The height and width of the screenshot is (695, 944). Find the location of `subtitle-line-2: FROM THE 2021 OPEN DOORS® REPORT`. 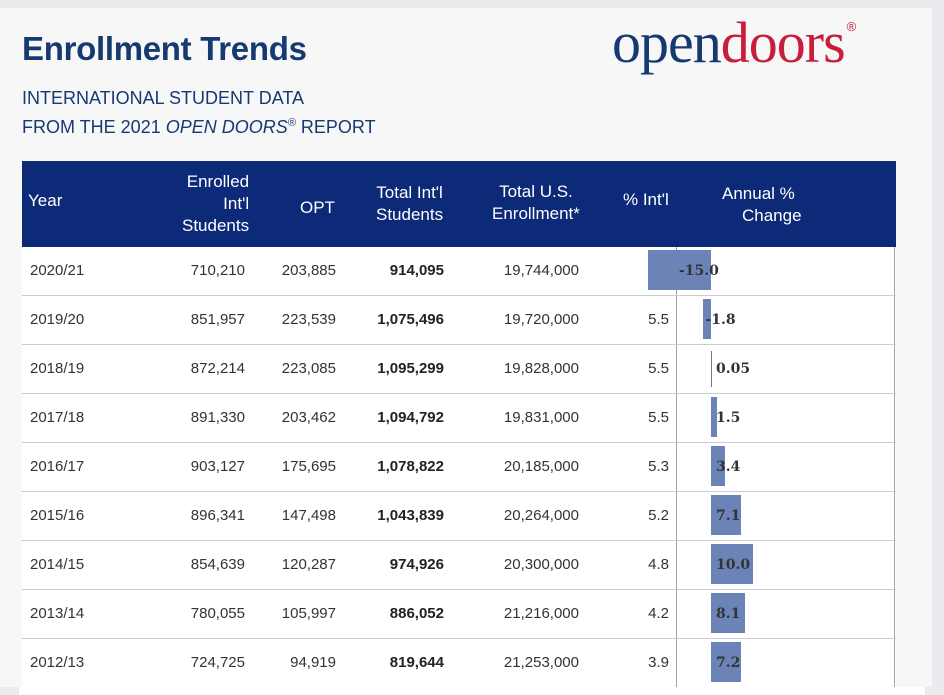

subtitle-line-2: FROM THE 2021 OPEN DOORS® REPORT is located at coordinates (199, 125).